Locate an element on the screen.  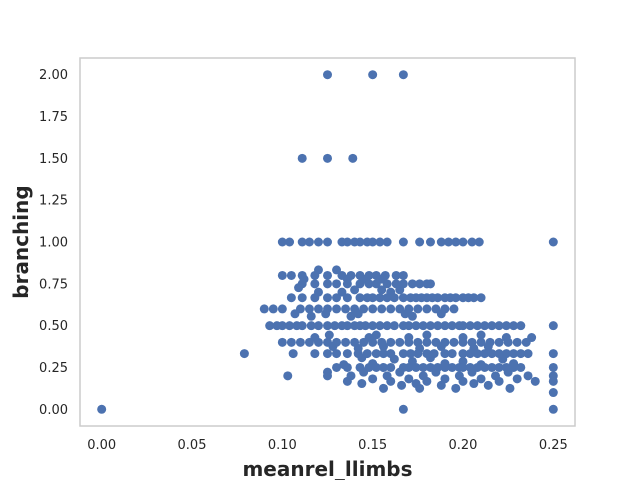
x-tick-label: 0.00 is located at coordinates (101, 445).